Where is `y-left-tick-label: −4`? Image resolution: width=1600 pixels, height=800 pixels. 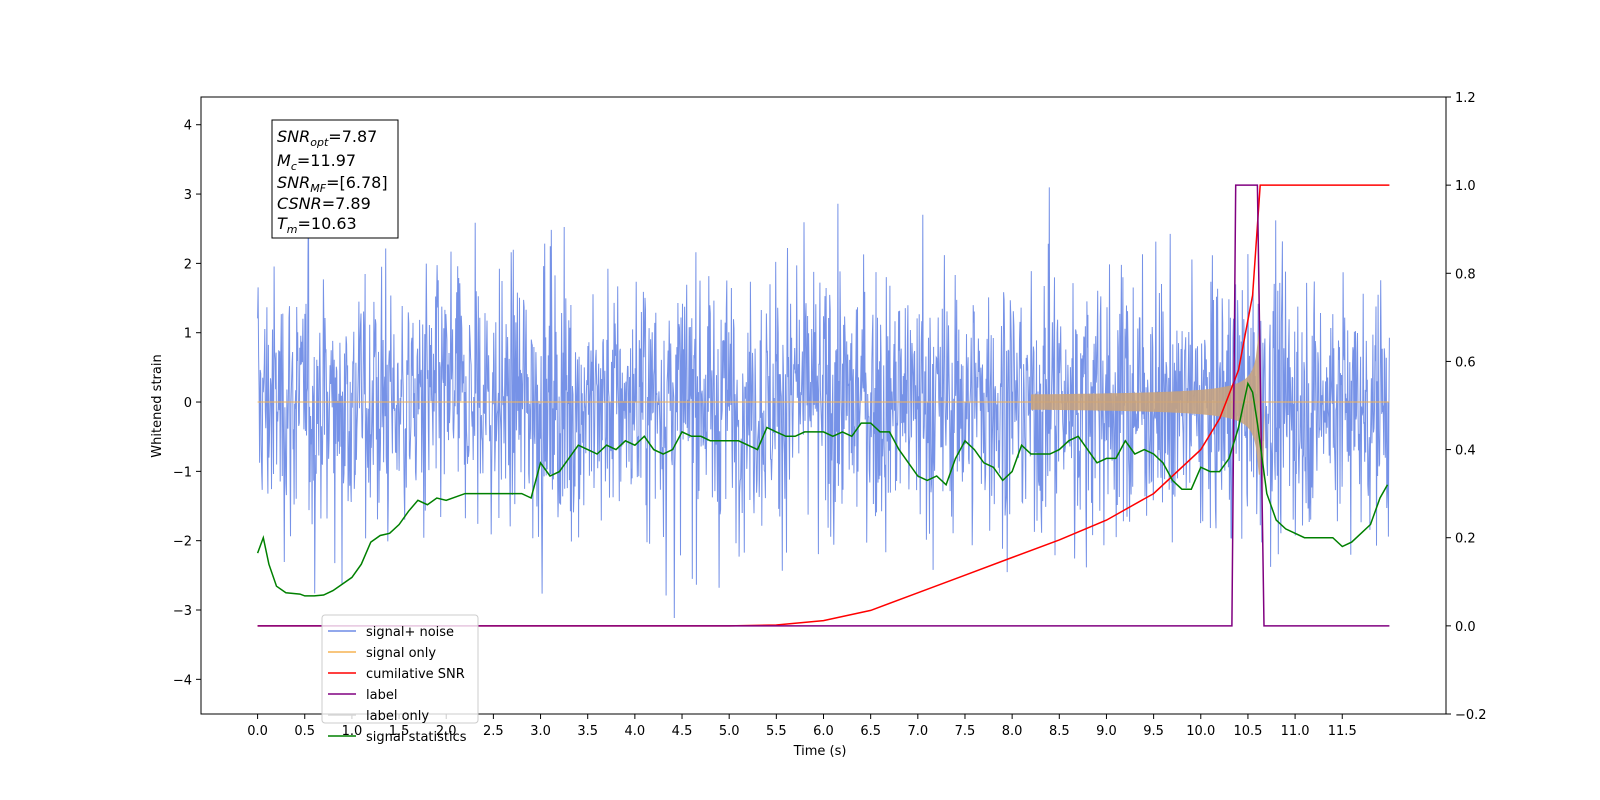 y-left-tick-label: −4 is located at coordinates (182, 680).